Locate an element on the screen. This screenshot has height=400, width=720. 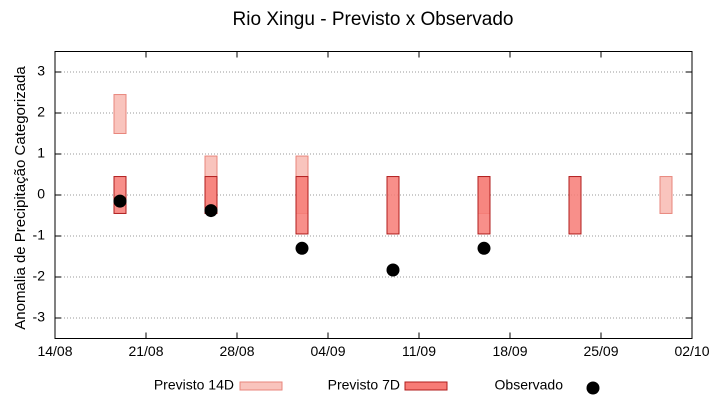
x-tick-label: 11/09 is located at coordinates (419, 351).